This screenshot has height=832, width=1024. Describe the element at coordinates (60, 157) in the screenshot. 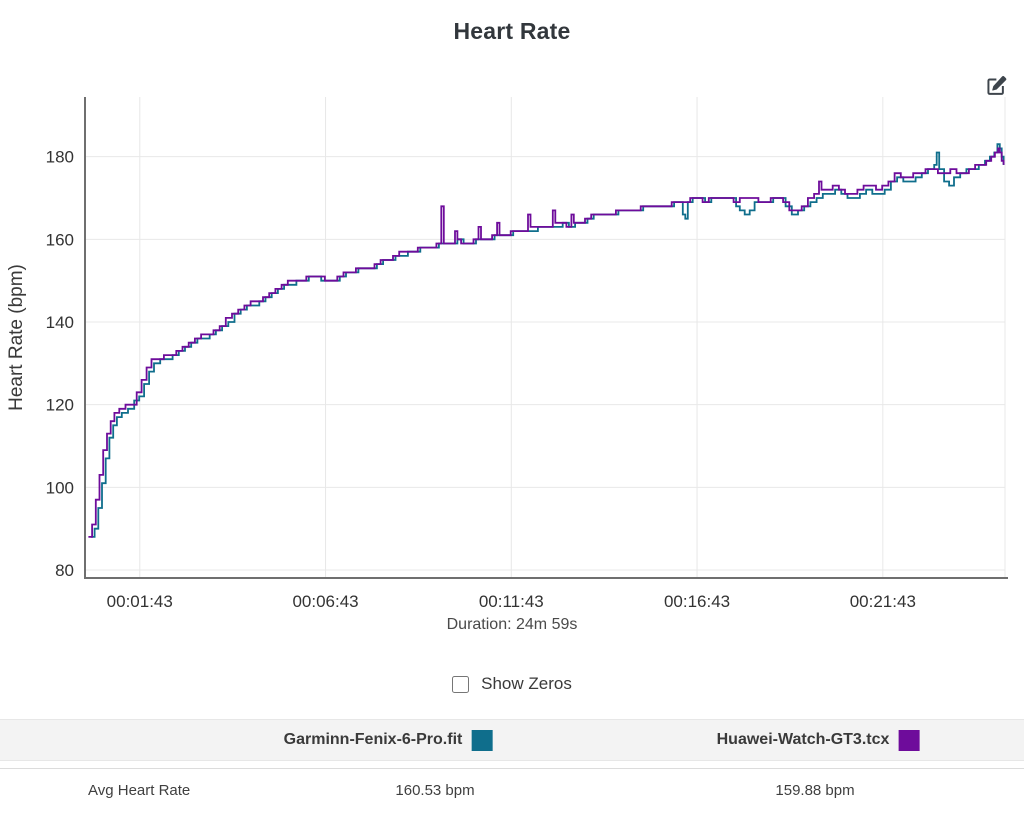

I see `svg-text: 180` at that location.